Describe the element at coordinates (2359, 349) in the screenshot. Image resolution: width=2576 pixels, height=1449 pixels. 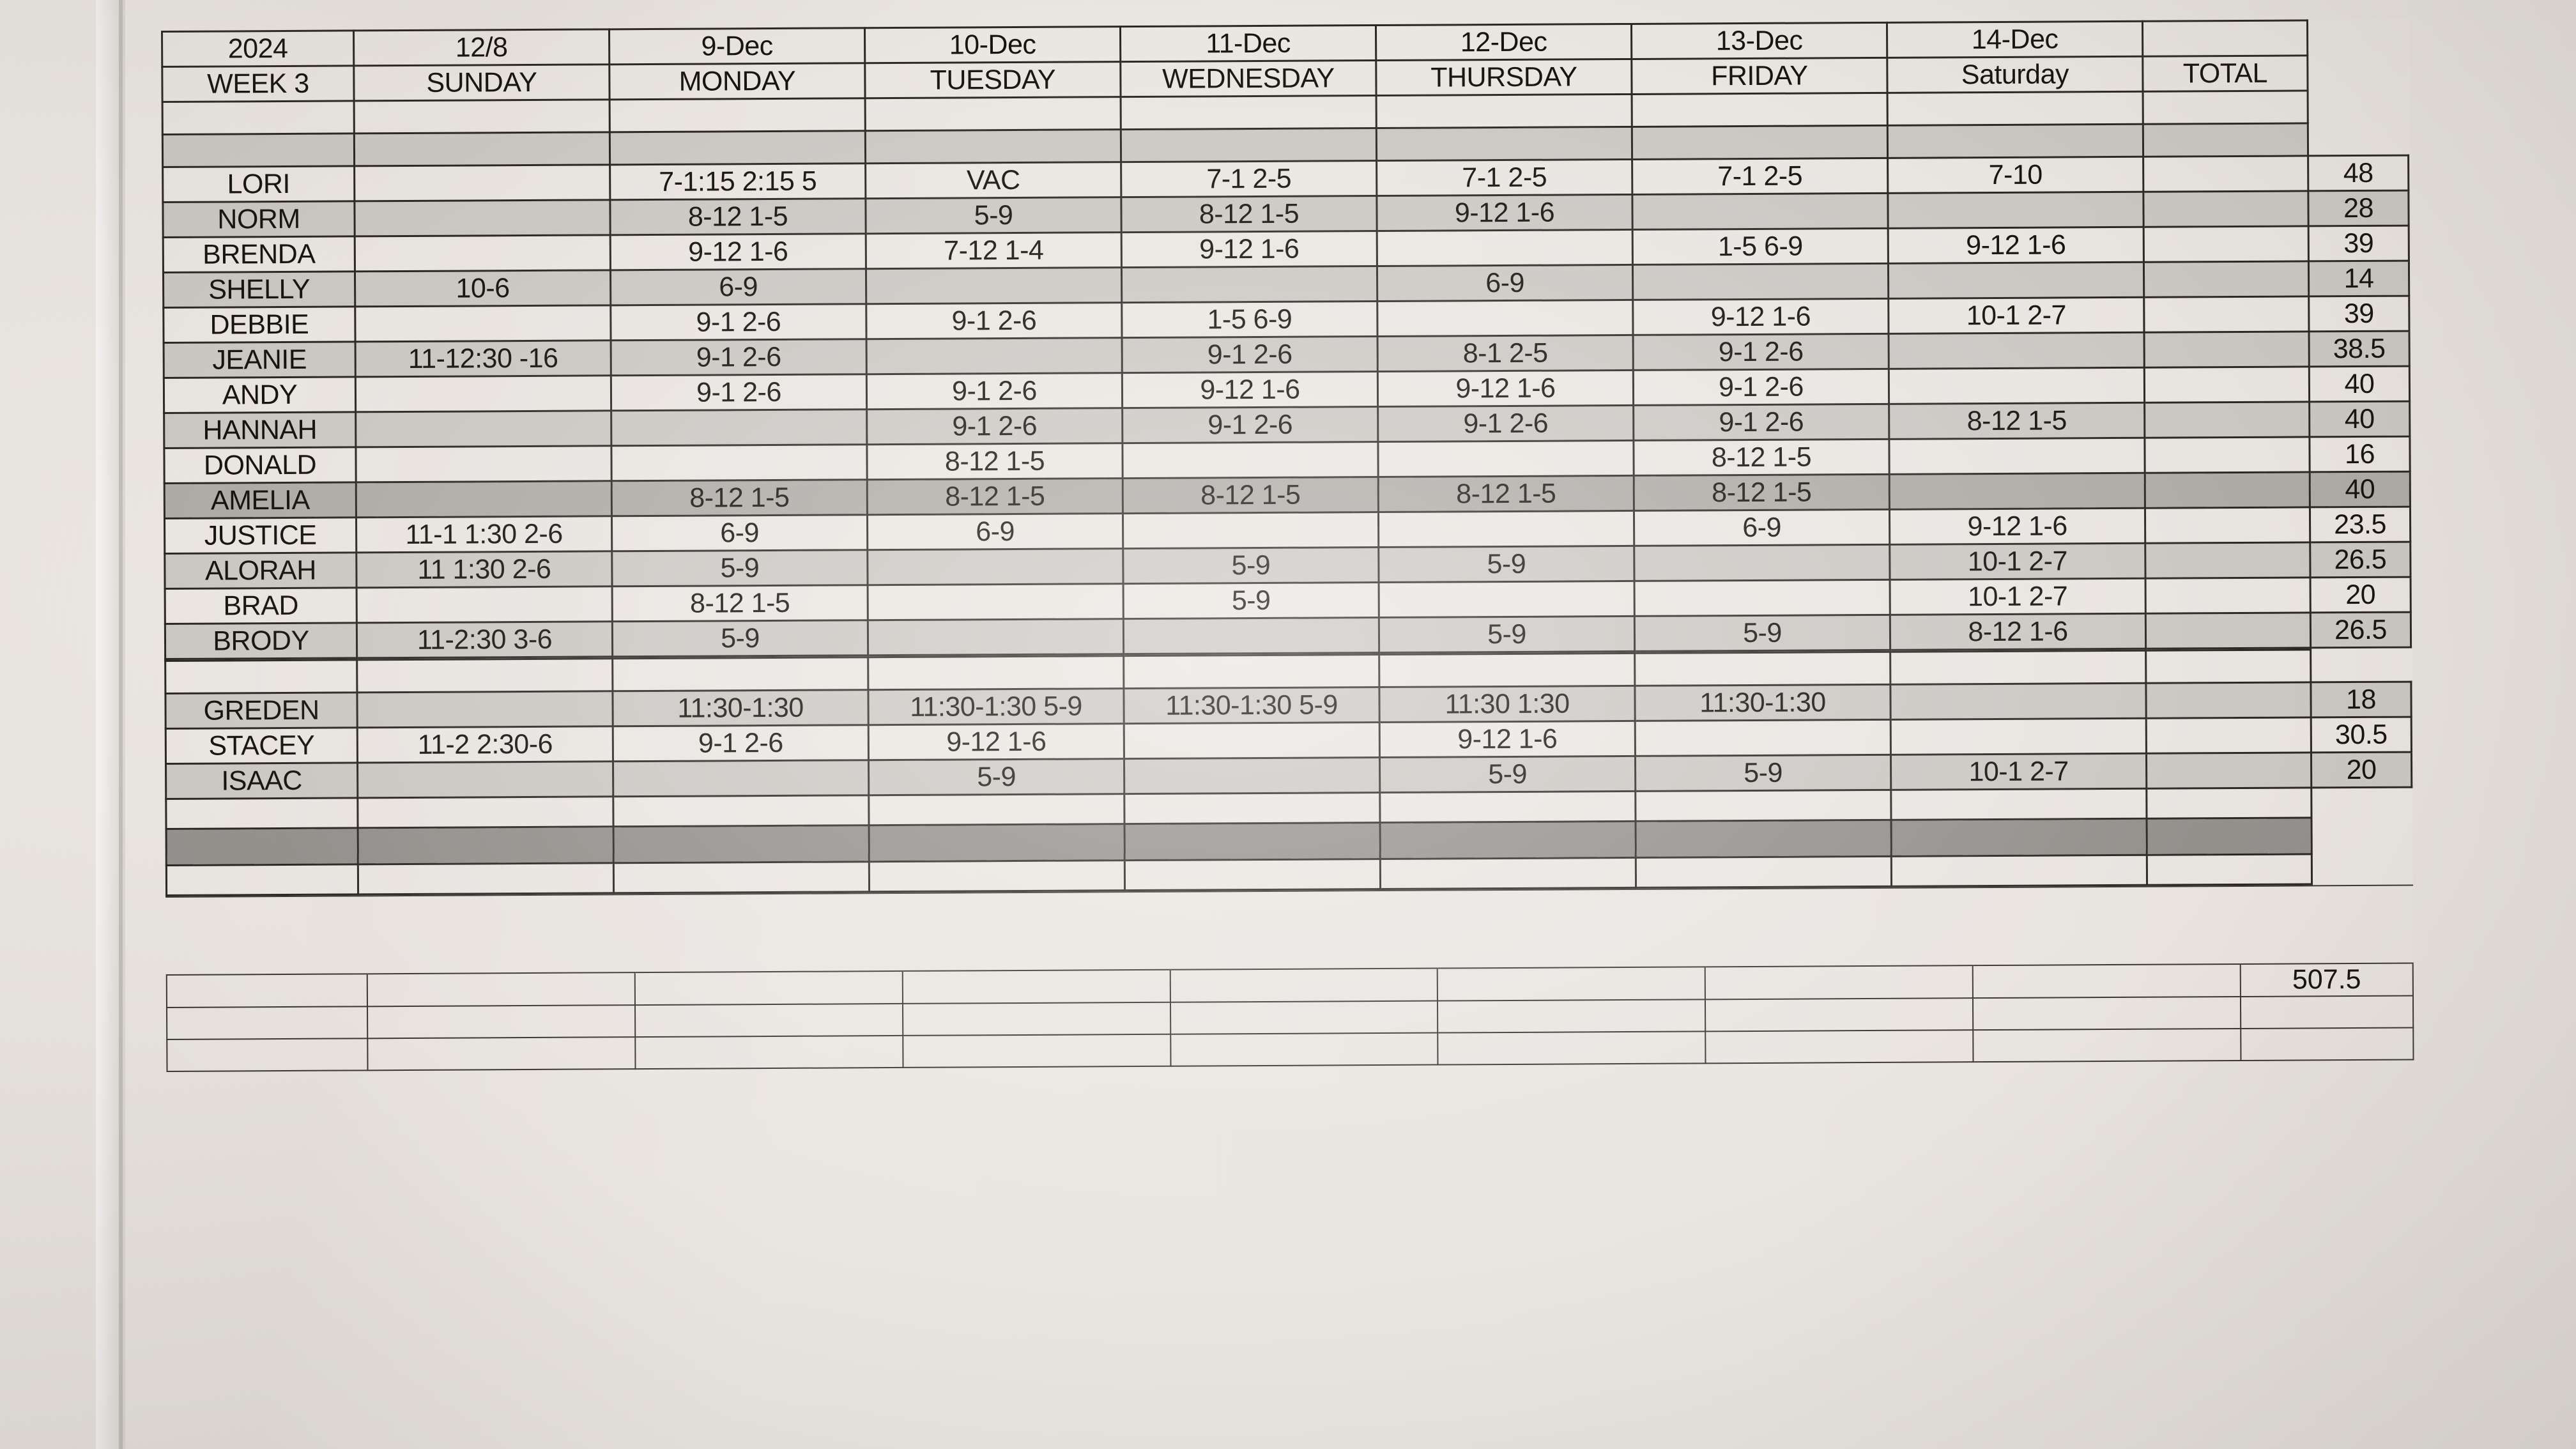
I see `employee-total: 38.5` at that location.